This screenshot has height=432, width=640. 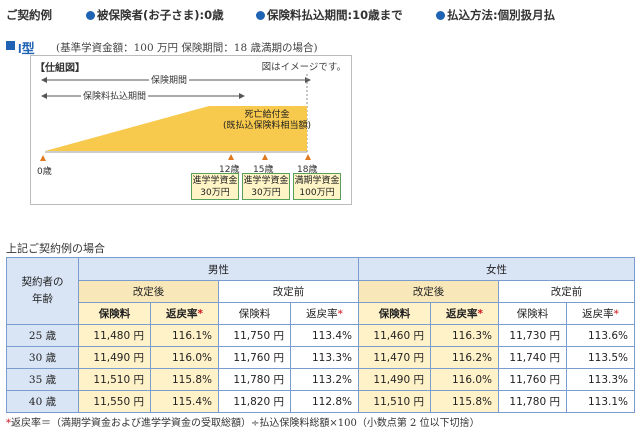 I want to click on return-rate-cell: 116.2%, so click(x=464, y=357).